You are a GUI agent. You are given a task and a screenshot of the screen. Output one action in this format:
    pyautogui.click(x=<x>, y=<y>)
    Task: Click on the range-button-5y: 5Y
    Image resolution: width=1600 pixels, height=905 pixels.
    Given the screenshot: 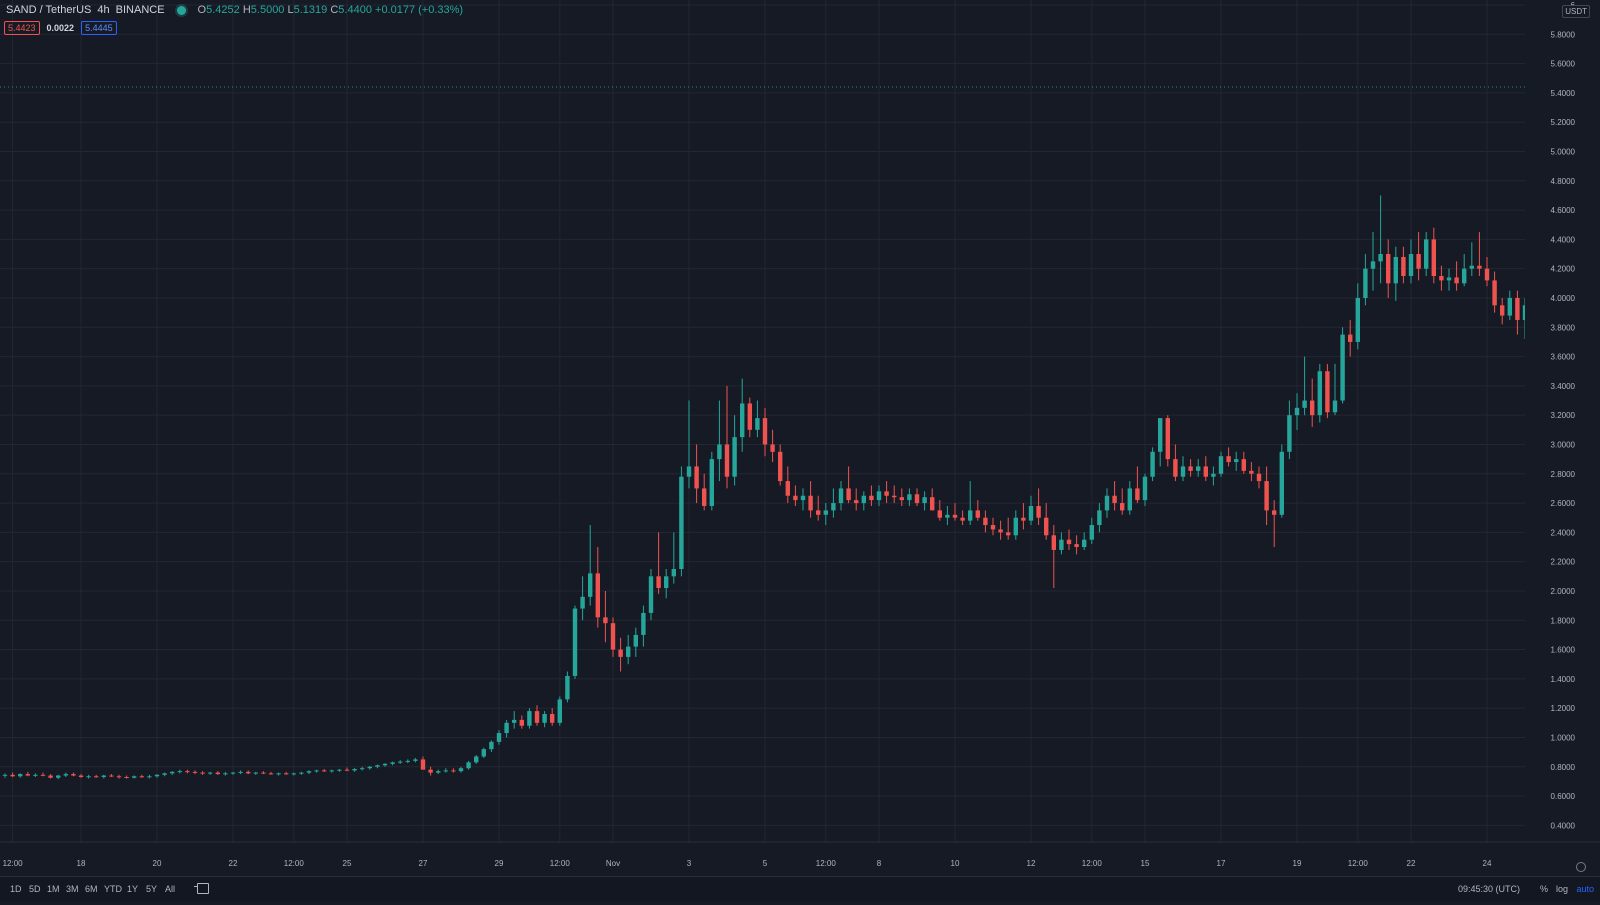 What is the action you would take?
    pyautogui.click(x=152, y=889)
    